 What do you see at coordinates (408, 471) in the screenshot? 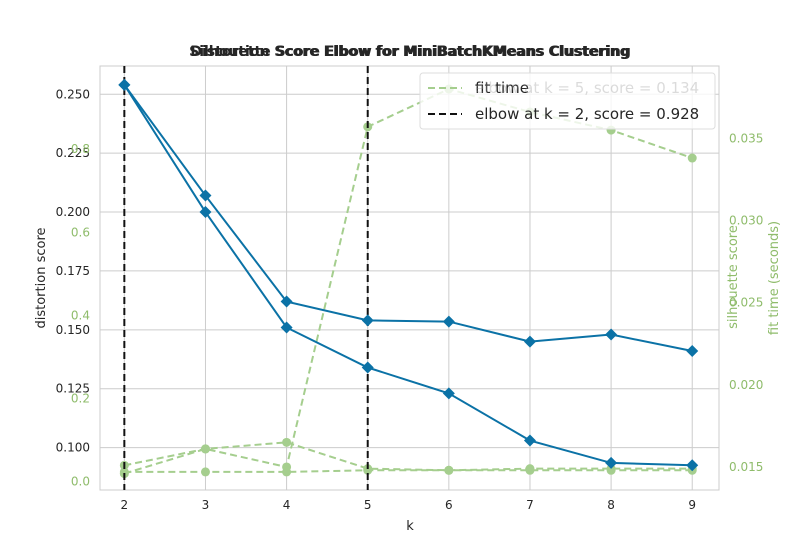
I see `distortion-fit-time-flat-line` at bounding box center [408, 471].